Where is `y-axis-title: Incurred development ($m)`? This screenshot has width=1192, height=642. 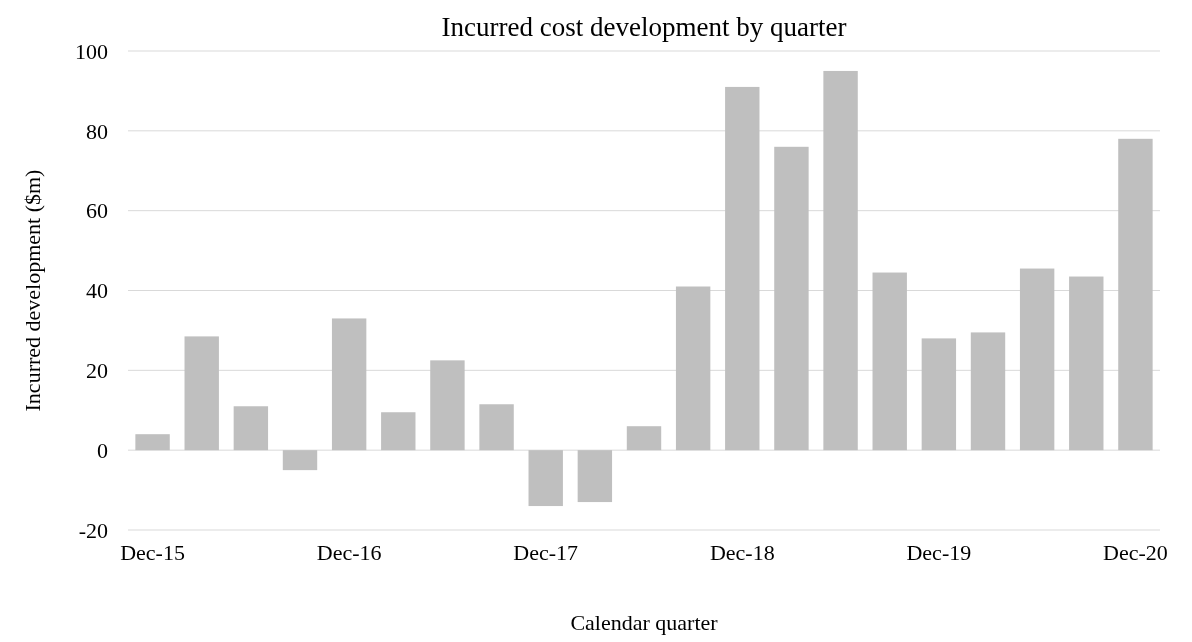 y-axis-title: Incurred development ($m) is located at coordinates (32, 290).